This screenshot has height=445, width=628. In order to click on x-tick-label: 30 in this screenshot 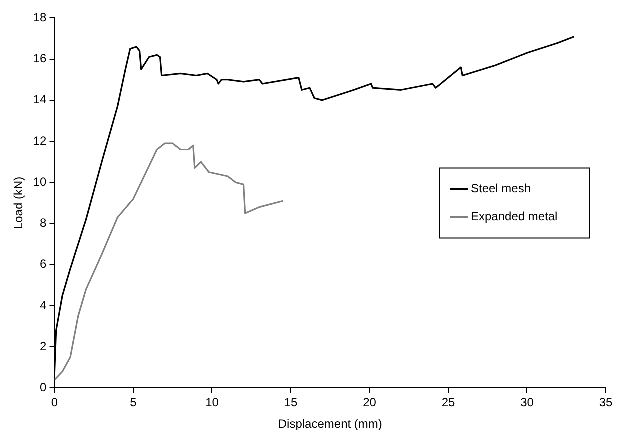, I will do `click(527, 403)`.